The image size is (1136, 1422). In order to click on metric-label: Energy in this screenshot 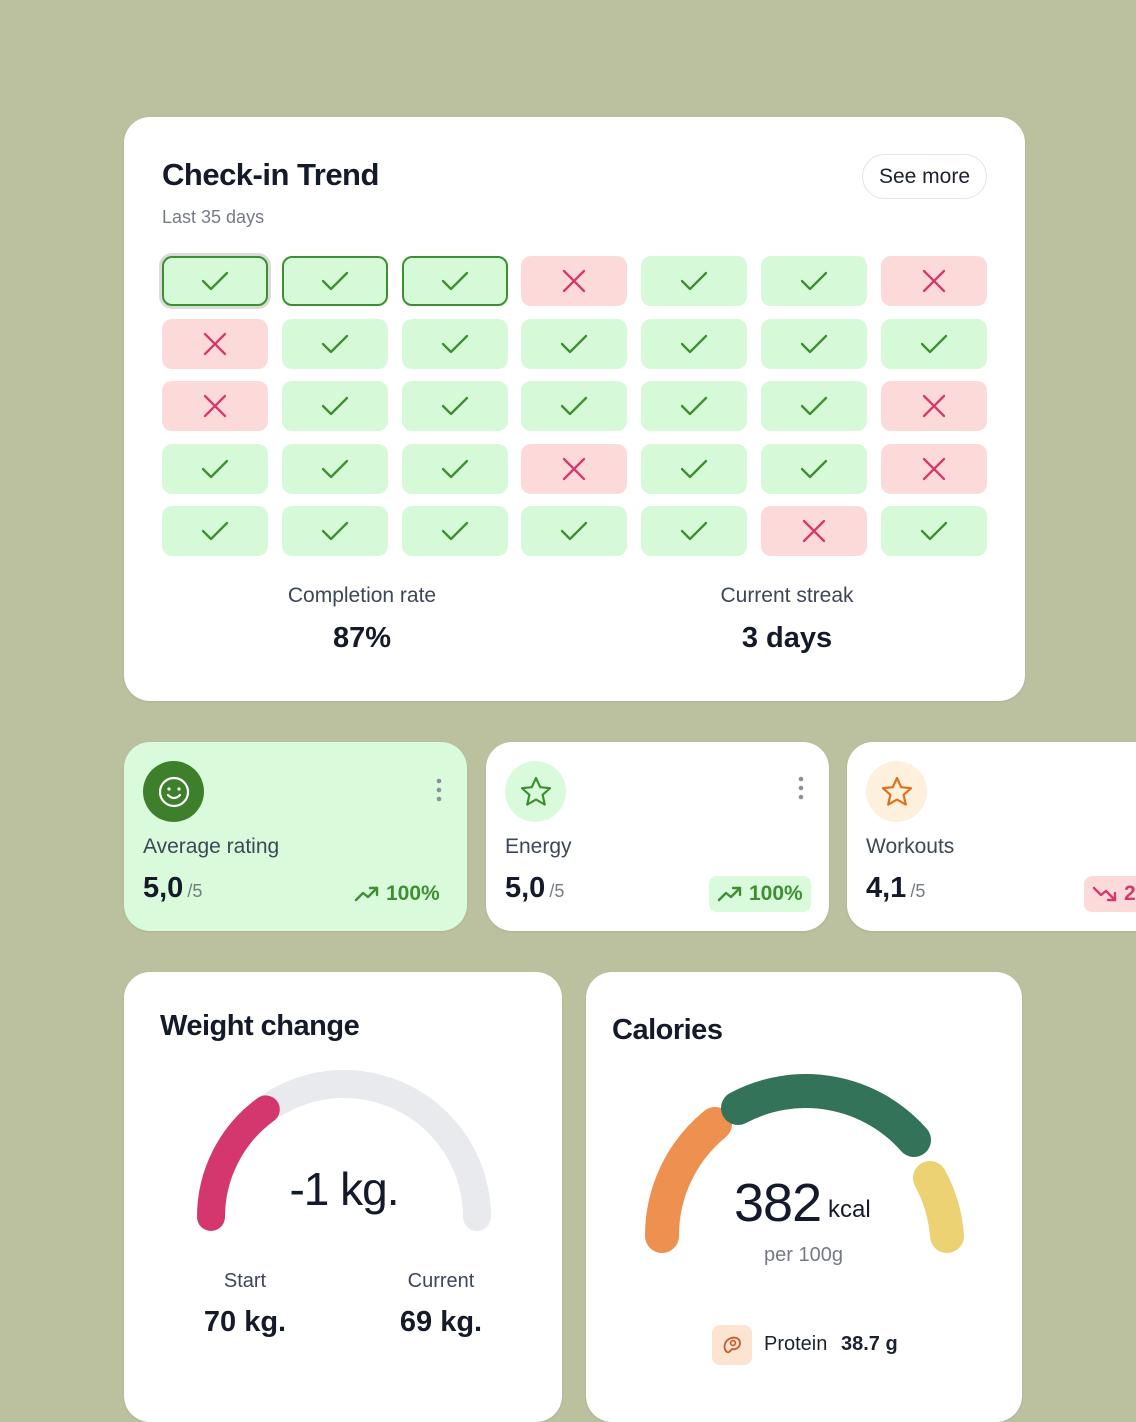, I will do `click(538, 846)`.